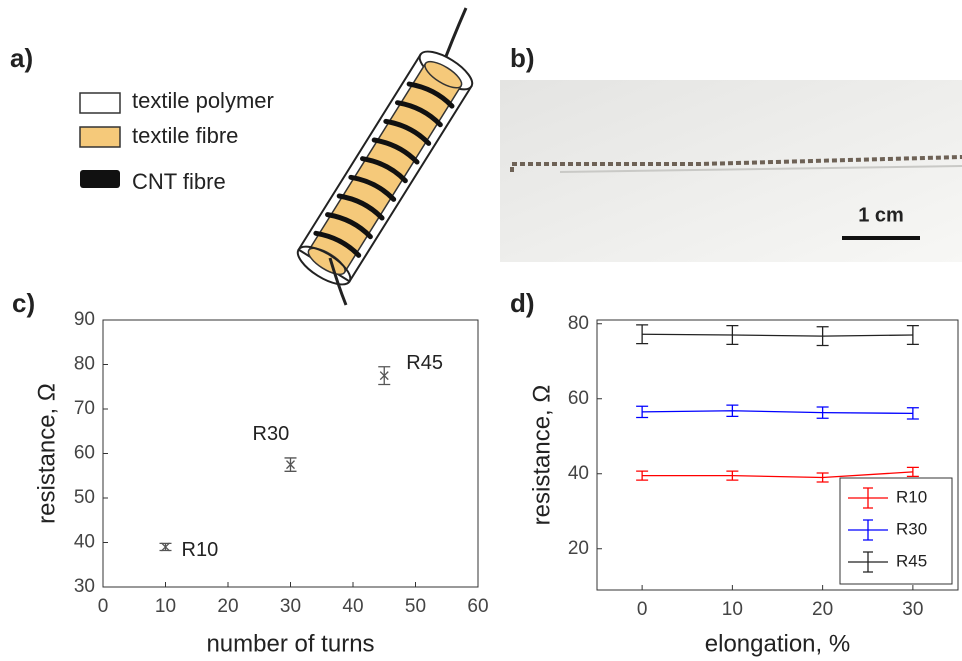  What do you see at coordinates (84, 408) in the screenshot?
I see `y-tick-label: 70` at bounding box center [84, 408].